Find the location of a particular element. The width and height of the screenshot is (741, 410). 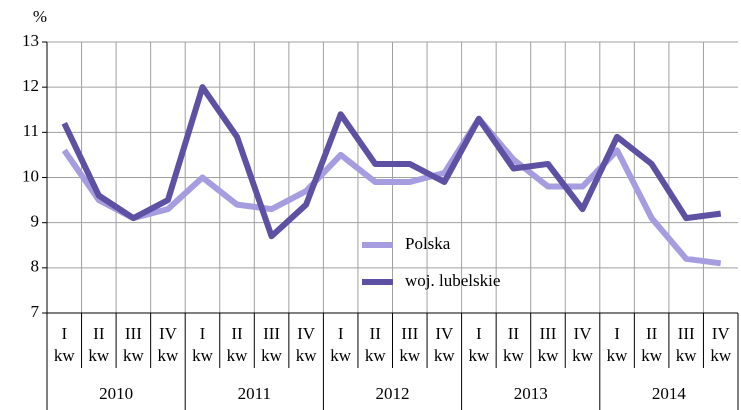

y-tick-label: 8 is located at coordinates (35, 266).